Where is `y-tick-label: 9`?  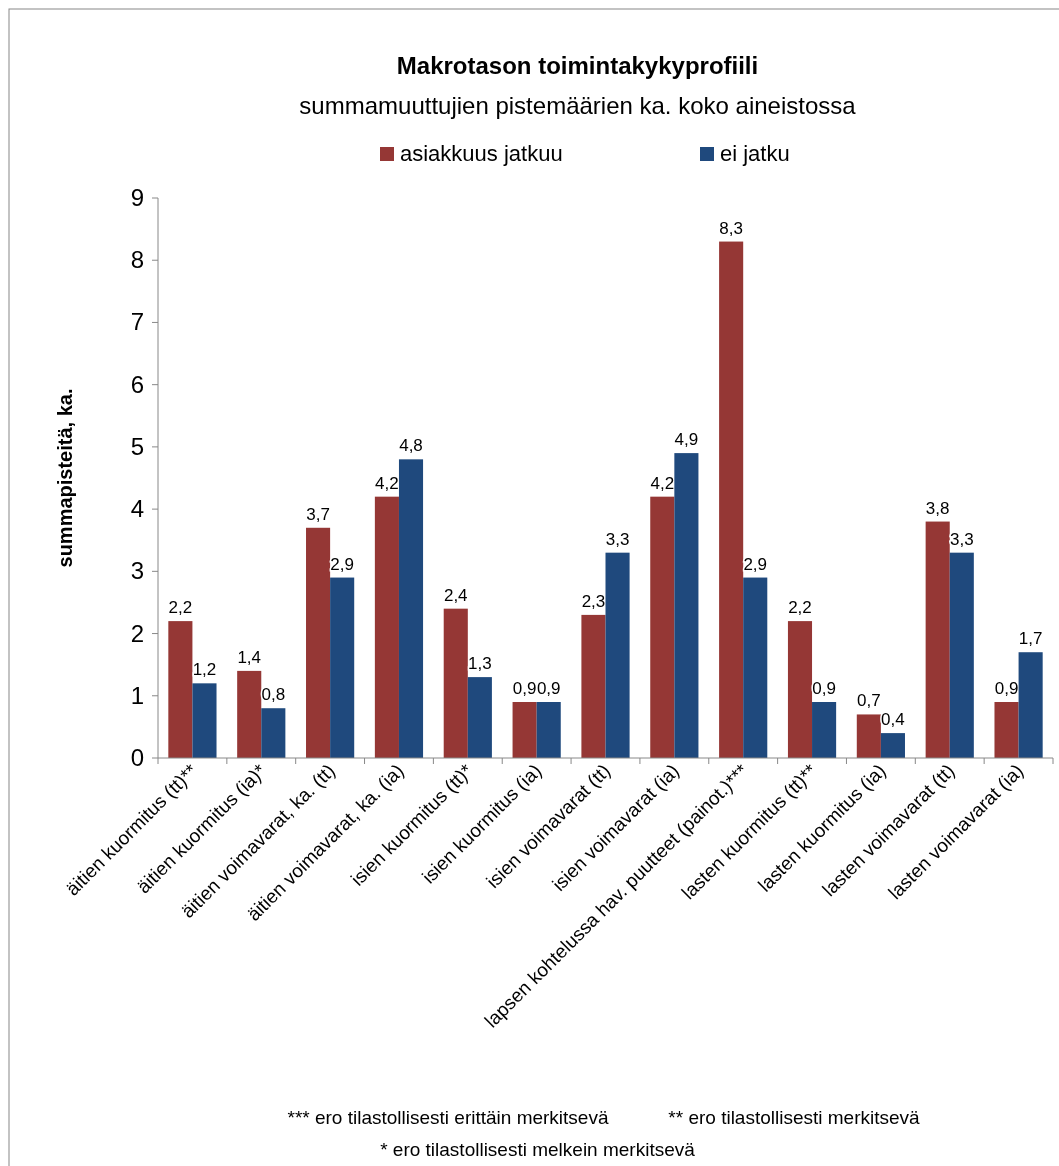 y-tick-label: 9 is located at coordinates (137, 197).